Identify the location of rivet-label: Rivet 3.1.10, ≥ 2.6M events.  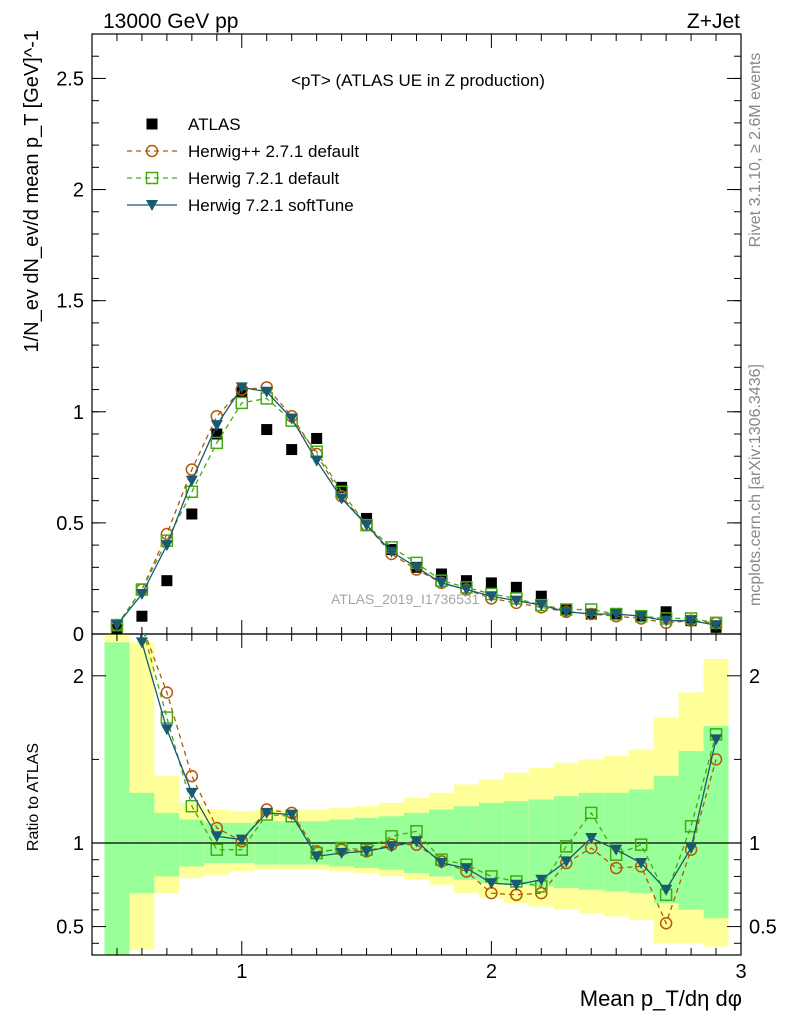
(755, 150).